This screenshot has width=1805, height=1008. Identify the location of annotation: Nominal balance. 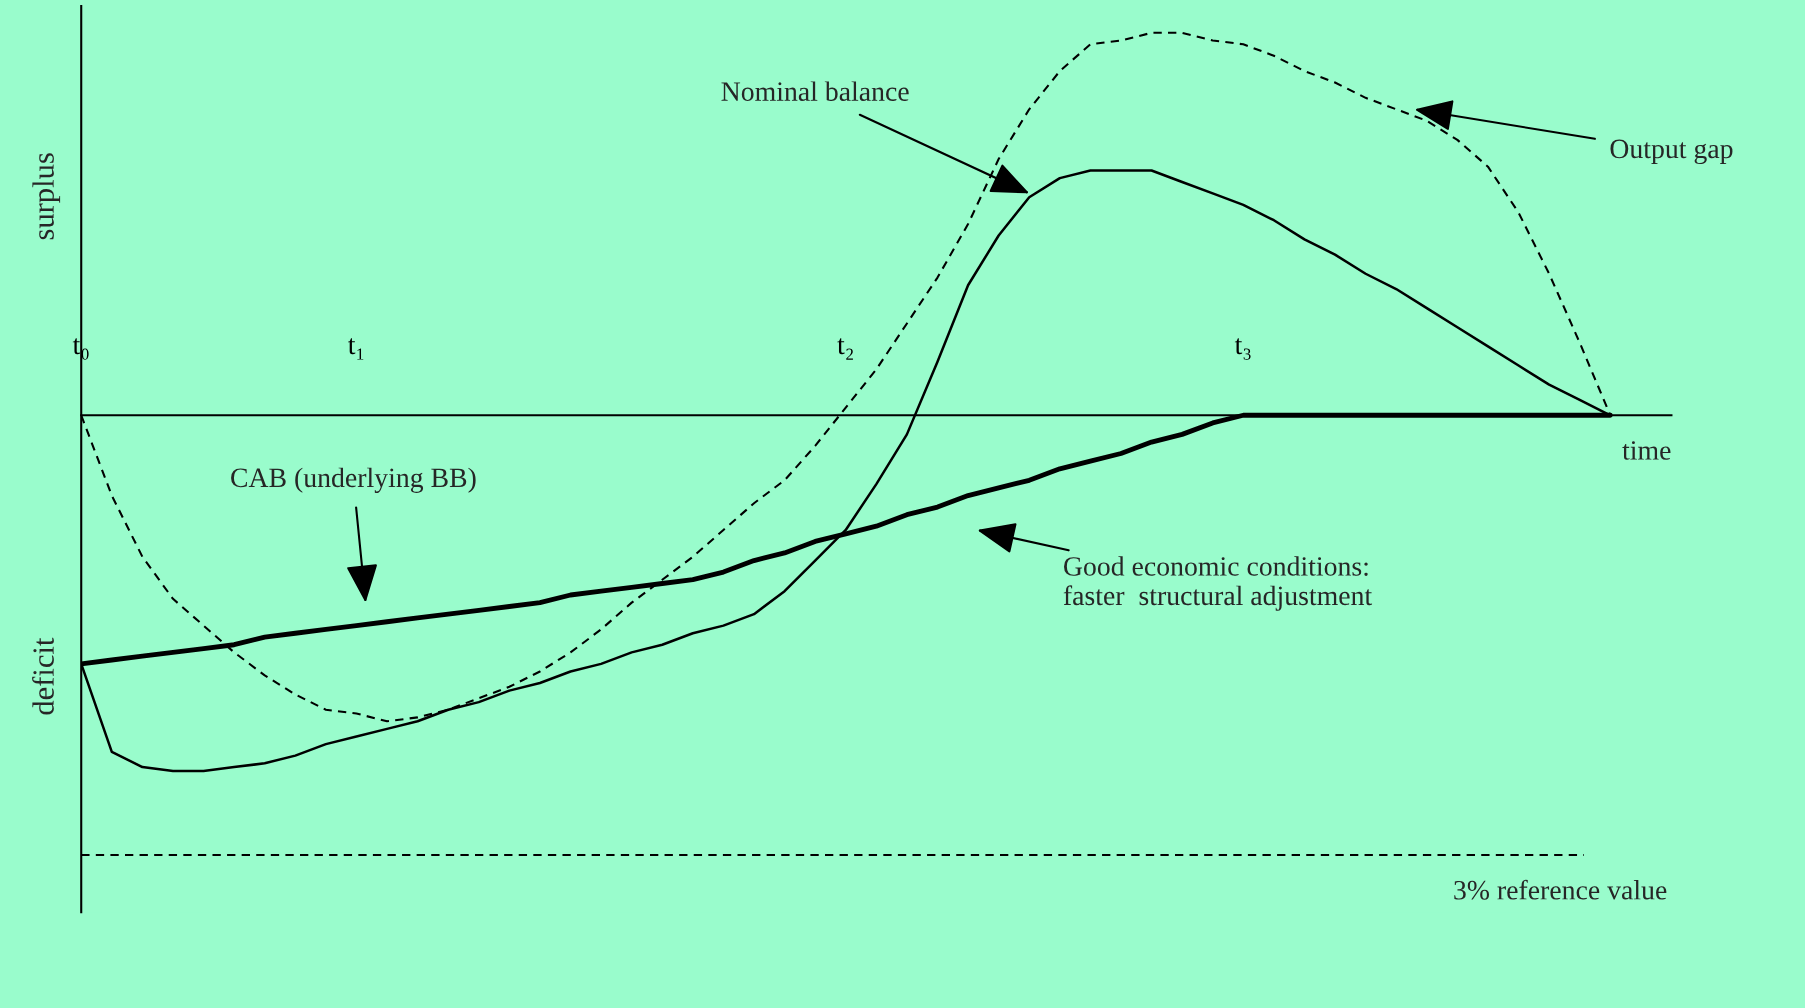
(815, 91).